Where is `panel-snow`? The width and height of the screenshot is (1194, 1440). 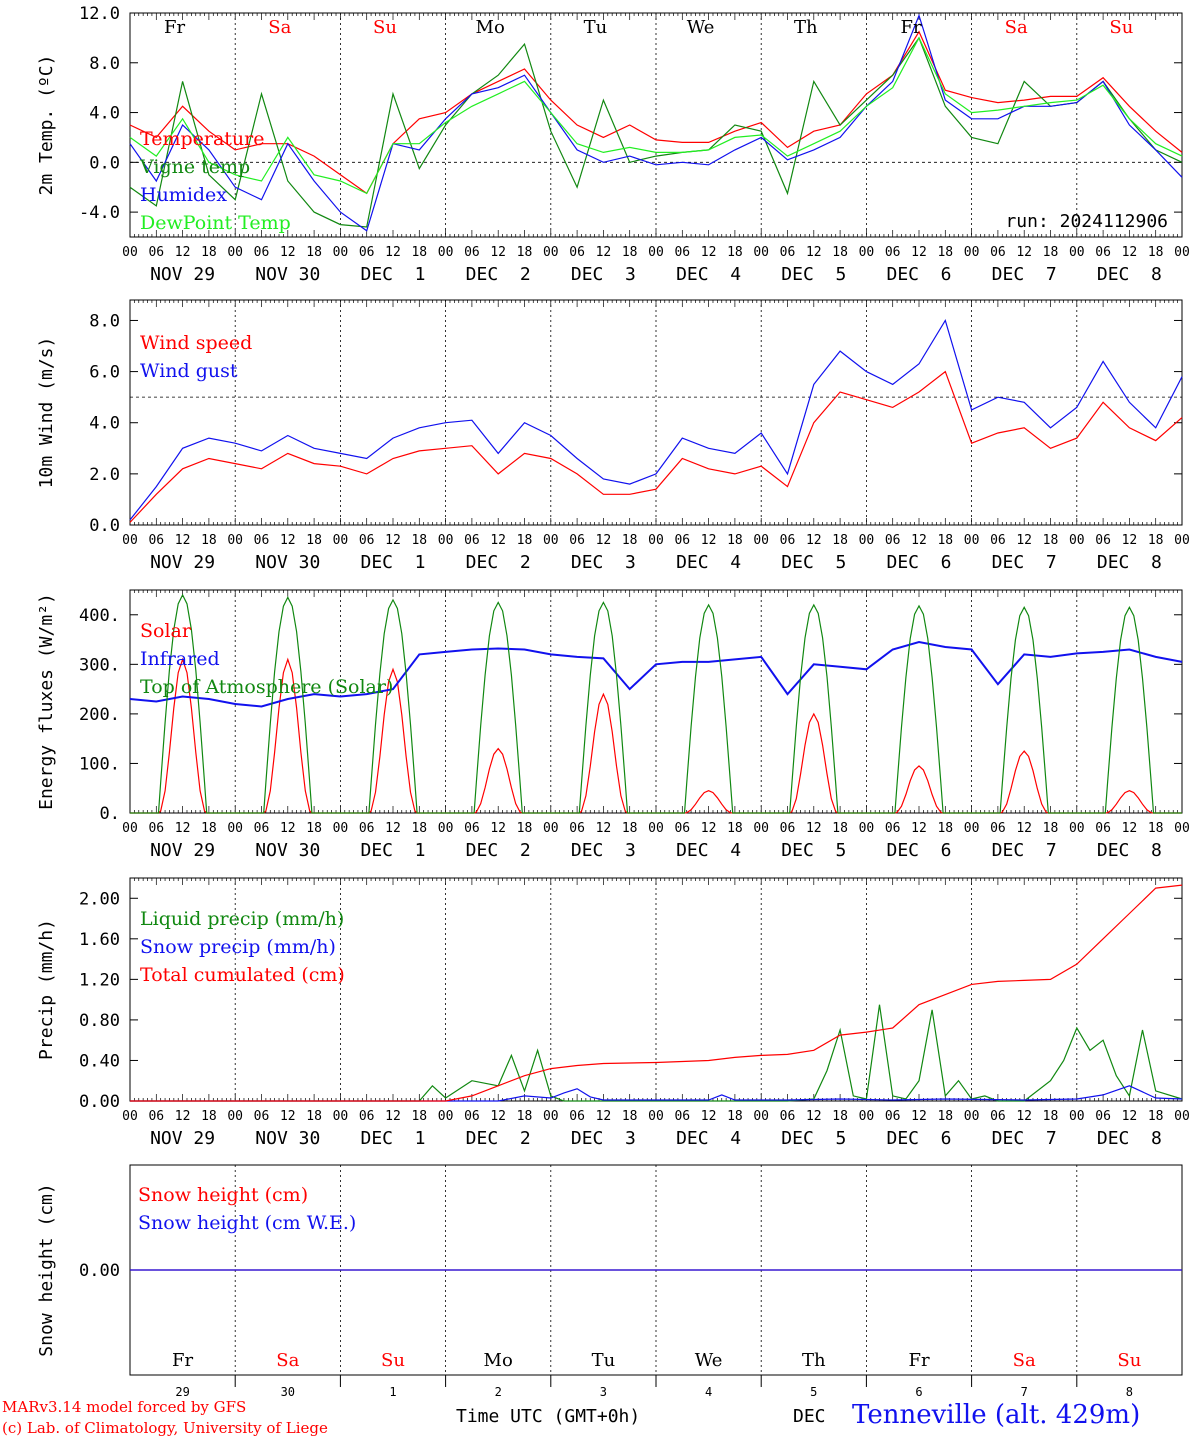
panel-snow is located at coordinates (656, 1275).